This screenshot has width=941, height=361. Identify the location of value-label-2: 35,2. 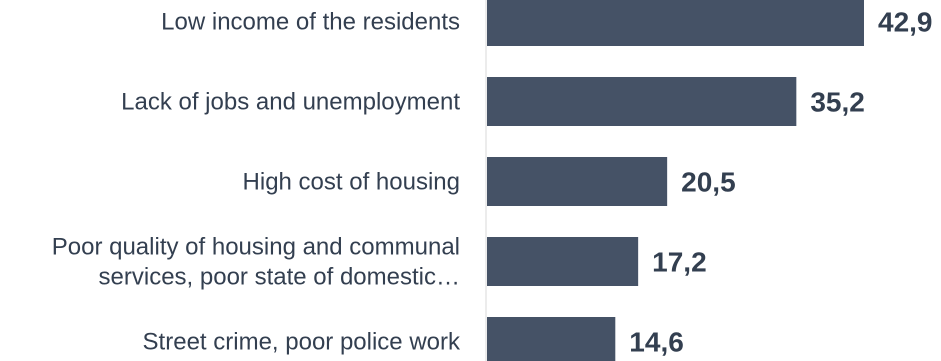
(837, 102).